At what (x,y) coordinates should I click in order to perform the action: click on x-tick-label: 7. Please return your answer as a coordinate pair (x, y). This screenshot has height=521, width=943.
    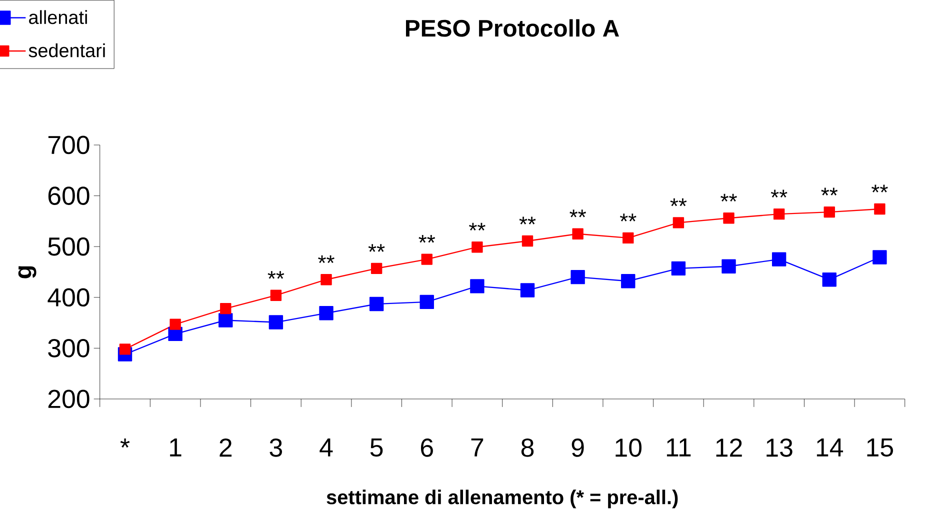
    Looking at the image, I should click on (477, 447).